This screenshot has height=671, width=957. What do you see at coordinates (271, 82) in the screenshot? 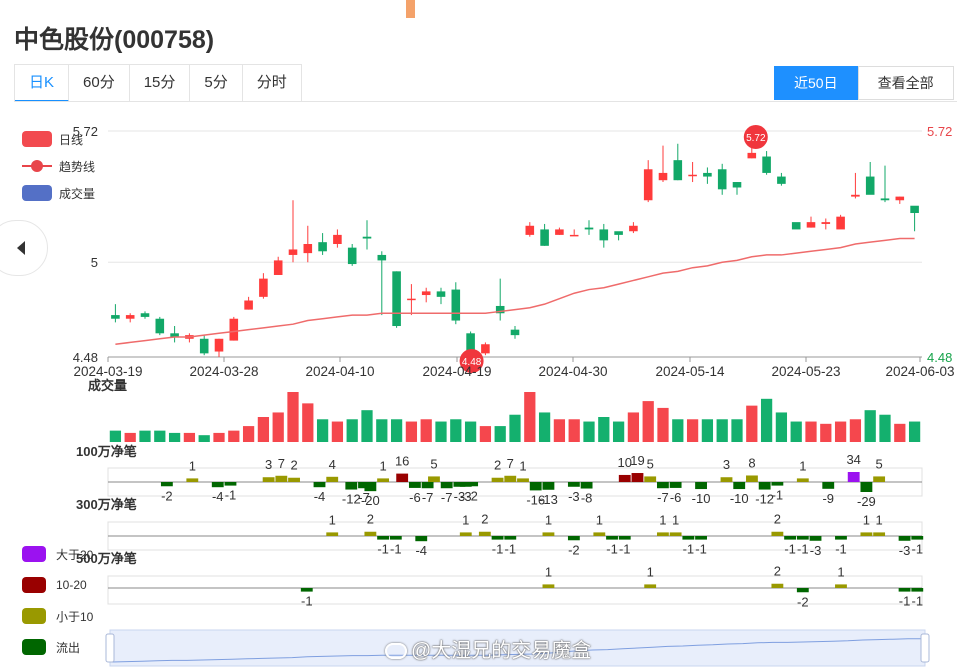
I see `tab-intraday: 分时` at bounding box center [271, 82].